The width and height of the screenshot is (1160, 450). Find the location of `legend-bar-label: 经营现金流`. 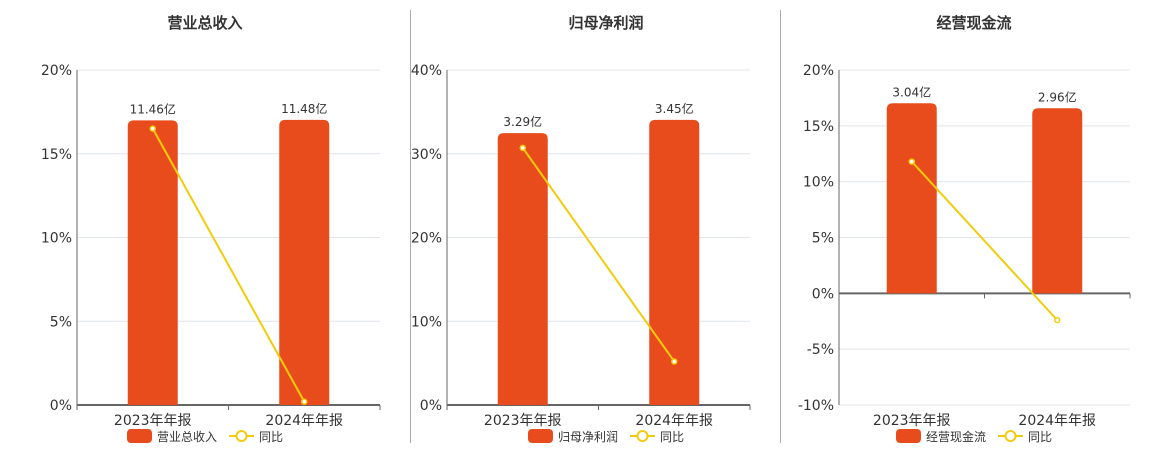

legend-bar-label: 经营现金流 is located at coordinates (956, 436).